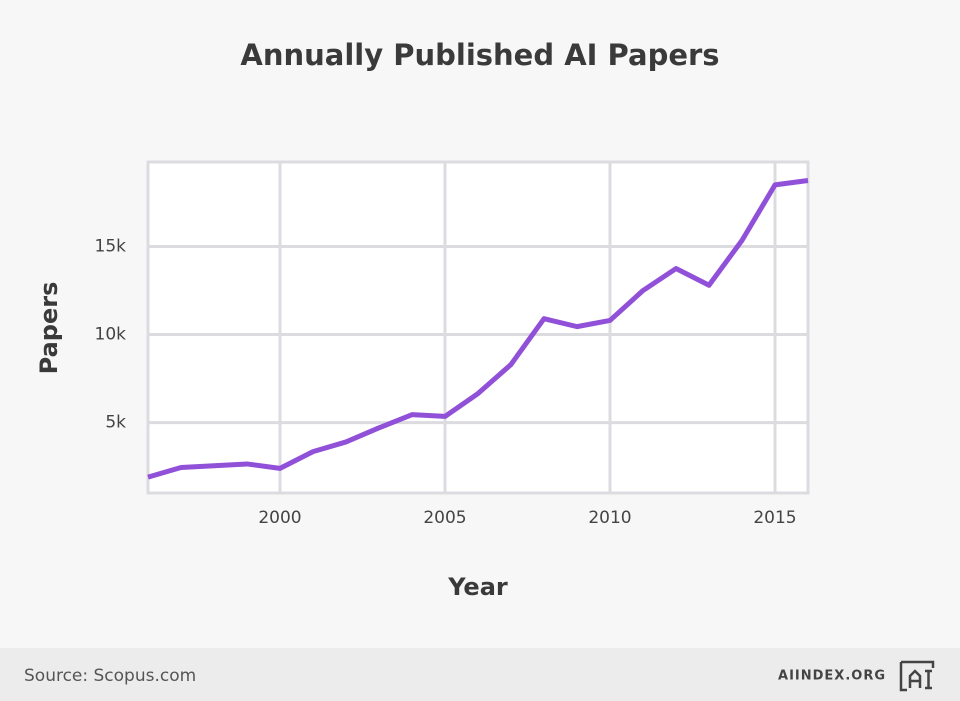  I want to click on y-axis-label: Papers, so click(49, 328).